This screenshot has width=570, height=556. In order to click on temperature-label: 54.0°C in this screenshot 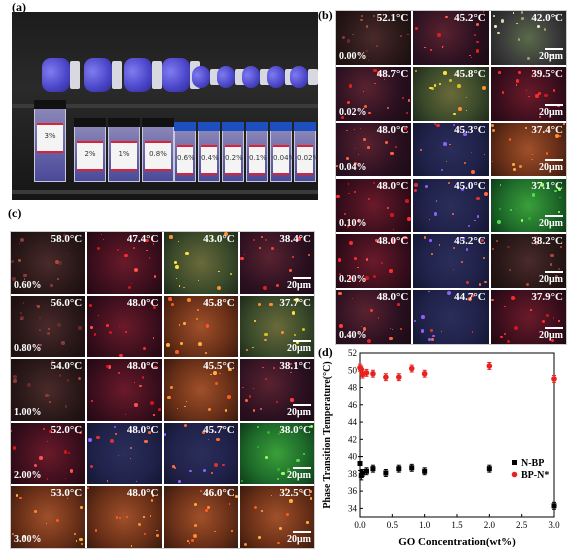, I will do `click(66, 366)`.